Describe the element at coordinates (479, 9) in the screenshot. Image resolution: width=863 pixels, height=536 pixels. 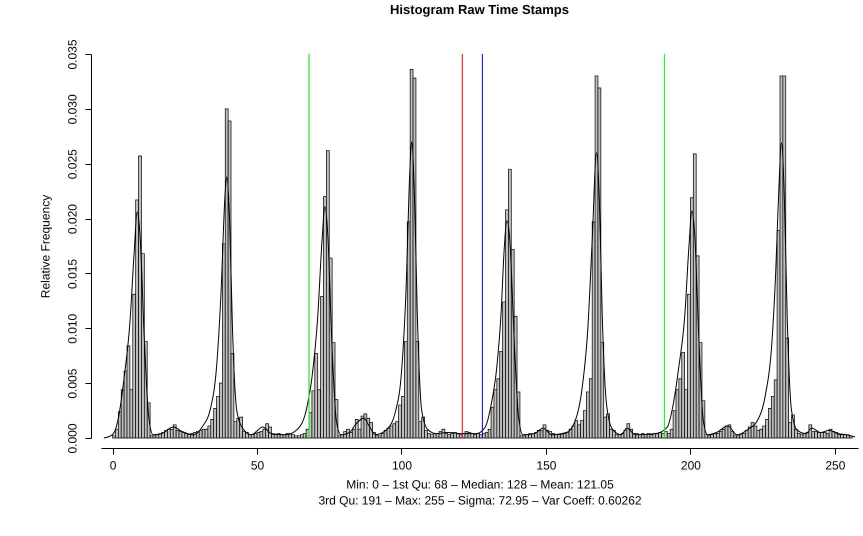
I see `chart-title: Histogram Raw Time Stamps` at that location.